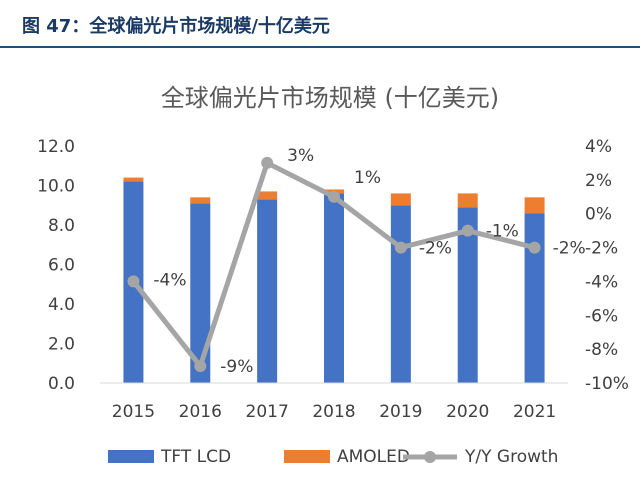  What do you see at coordinates (333, 412) in the screenshot?
I see `x-tick-label: 2018` at bounding box center [333, 412].